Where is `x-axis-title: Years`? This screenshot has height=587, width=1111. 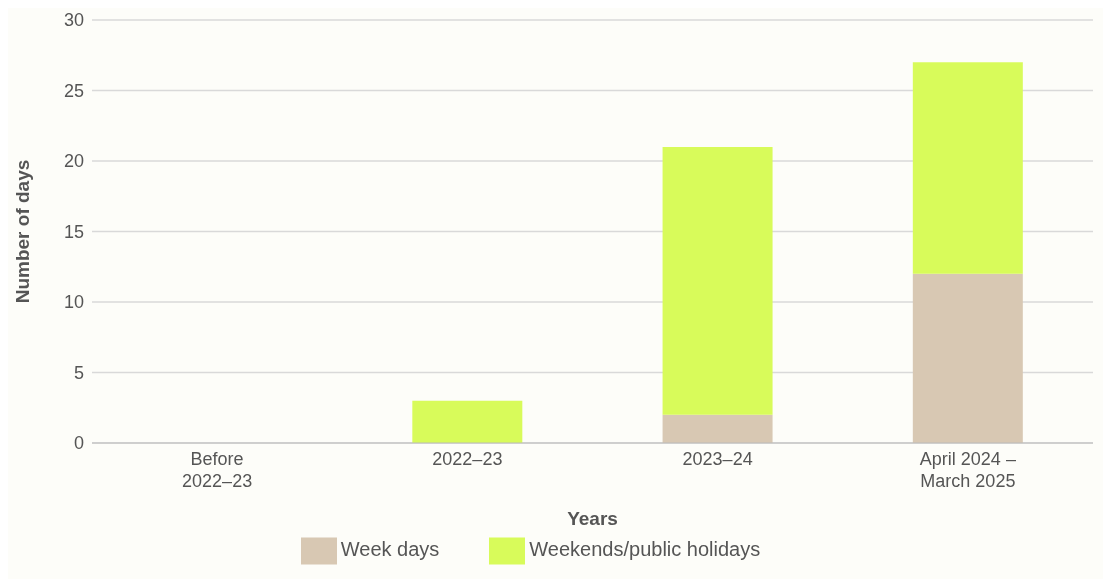
x-axis-title: Years is located at coordinates (592, 518).